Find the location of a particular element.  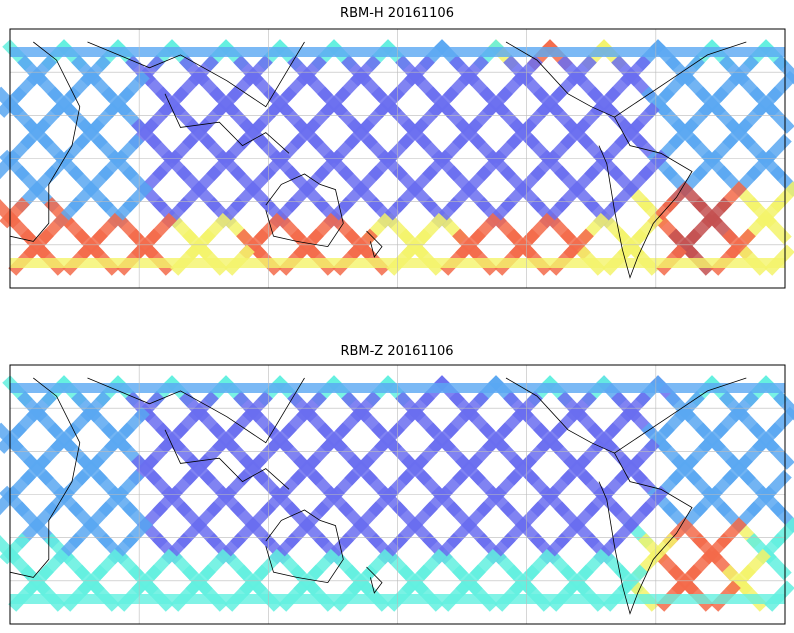

panel-title: RBM-H 20161106 is located at coordinates (397, 13).